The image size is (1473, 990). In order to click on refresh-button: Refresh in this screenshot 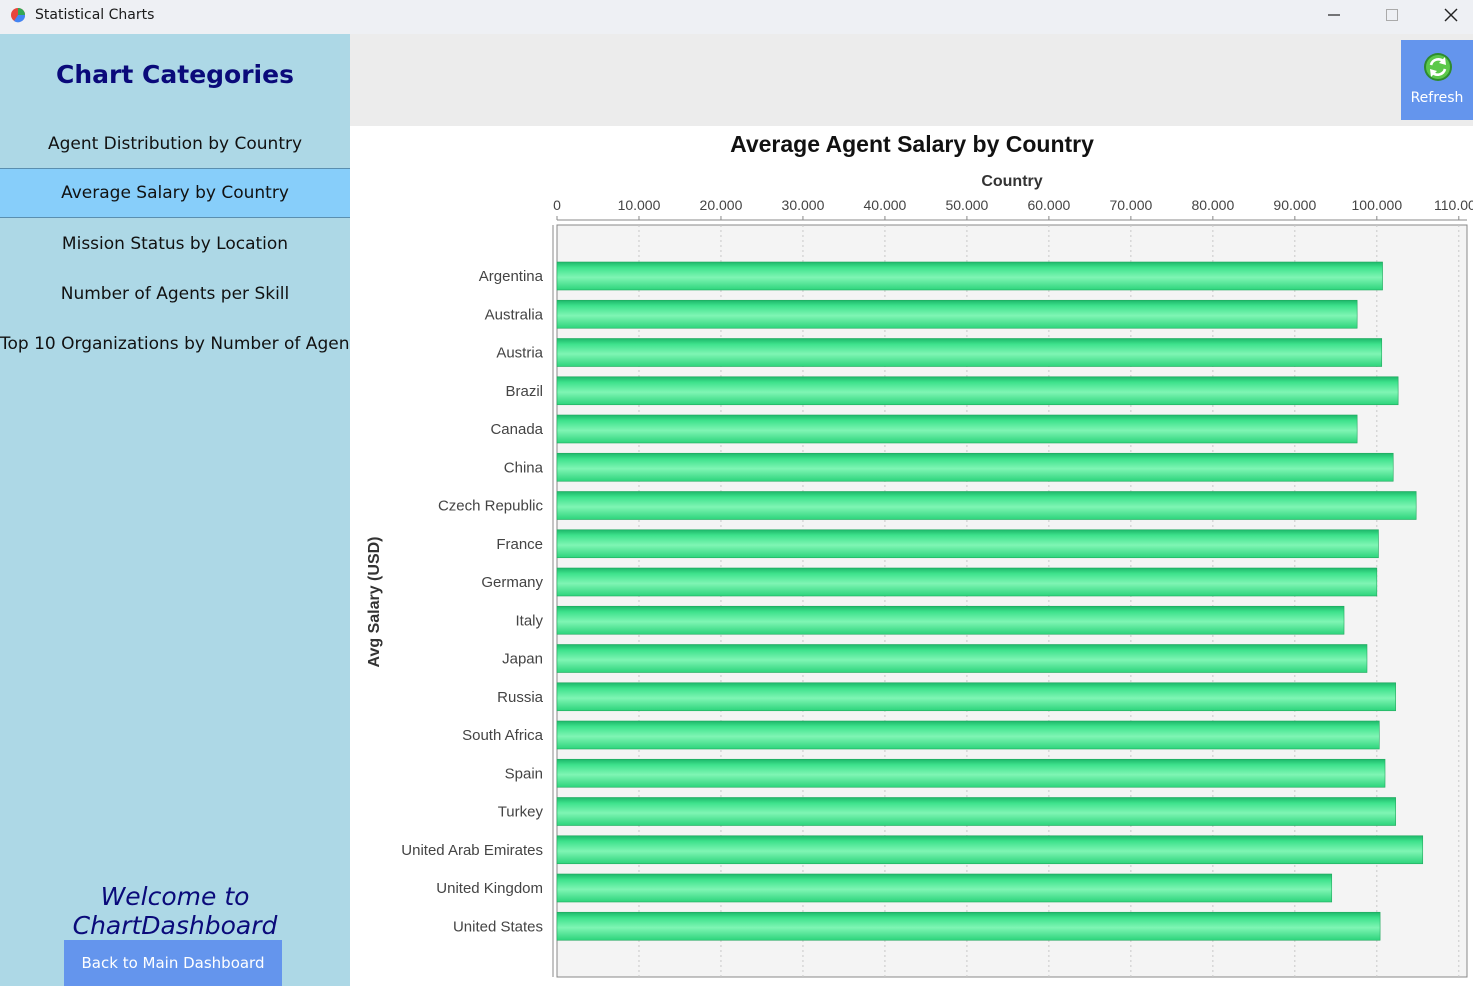, I will do `click(1437, 80)`.